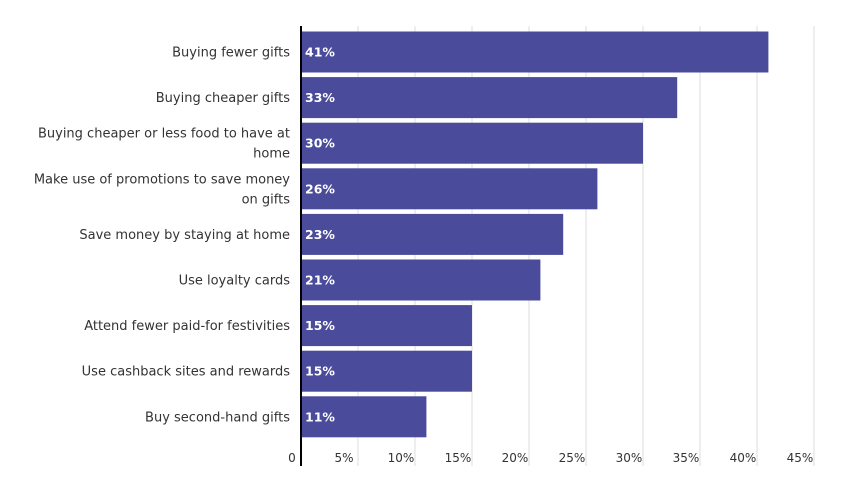  What do you see at coordinates (164, 134) in the screenshot?
I see `category-label: Buying cheaper or less food to have at` at bounding box center [164, 134].